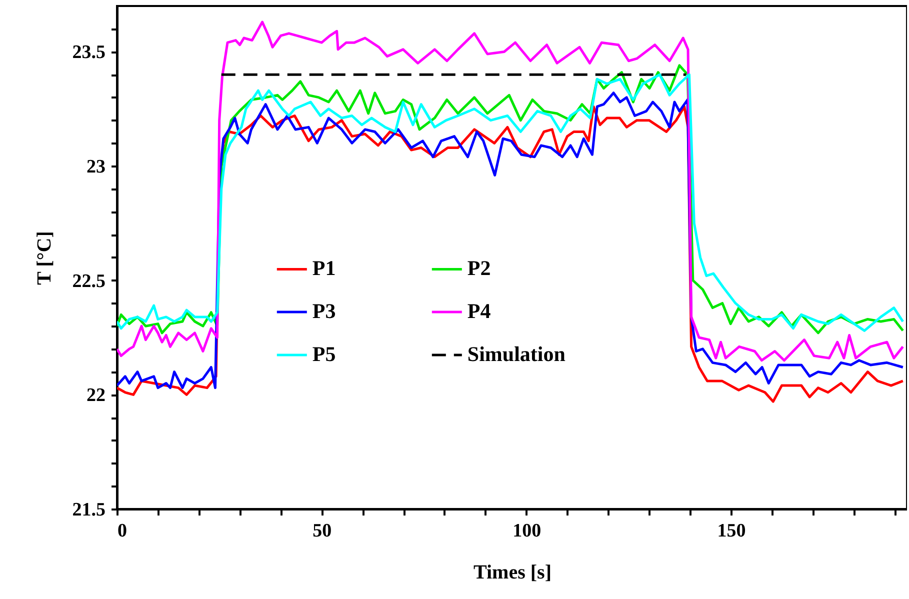 Image resolution: width=909 pixels, height=599 pixels. Describe the element at coordinates (324, 268) in the screenshot. I see `legend-label: P1` at that location.